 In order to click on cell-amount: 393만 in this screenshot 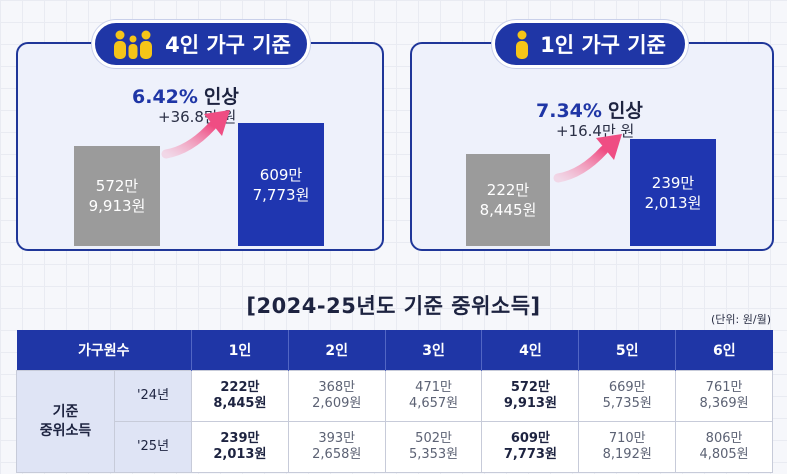, I will do `click(337, 438)`.